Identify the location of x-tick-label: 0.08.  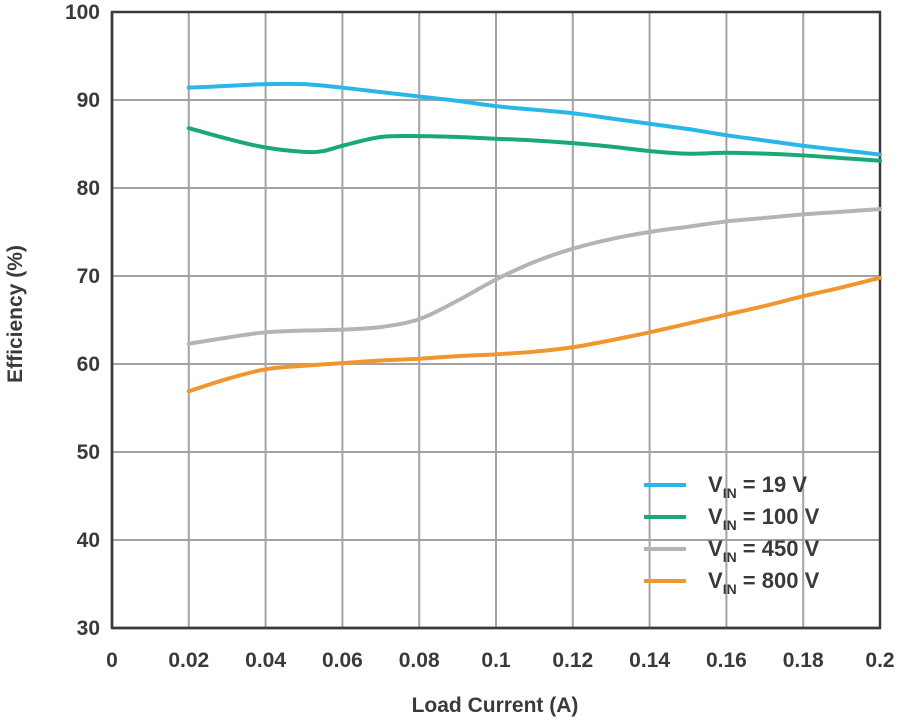
(419, 660).